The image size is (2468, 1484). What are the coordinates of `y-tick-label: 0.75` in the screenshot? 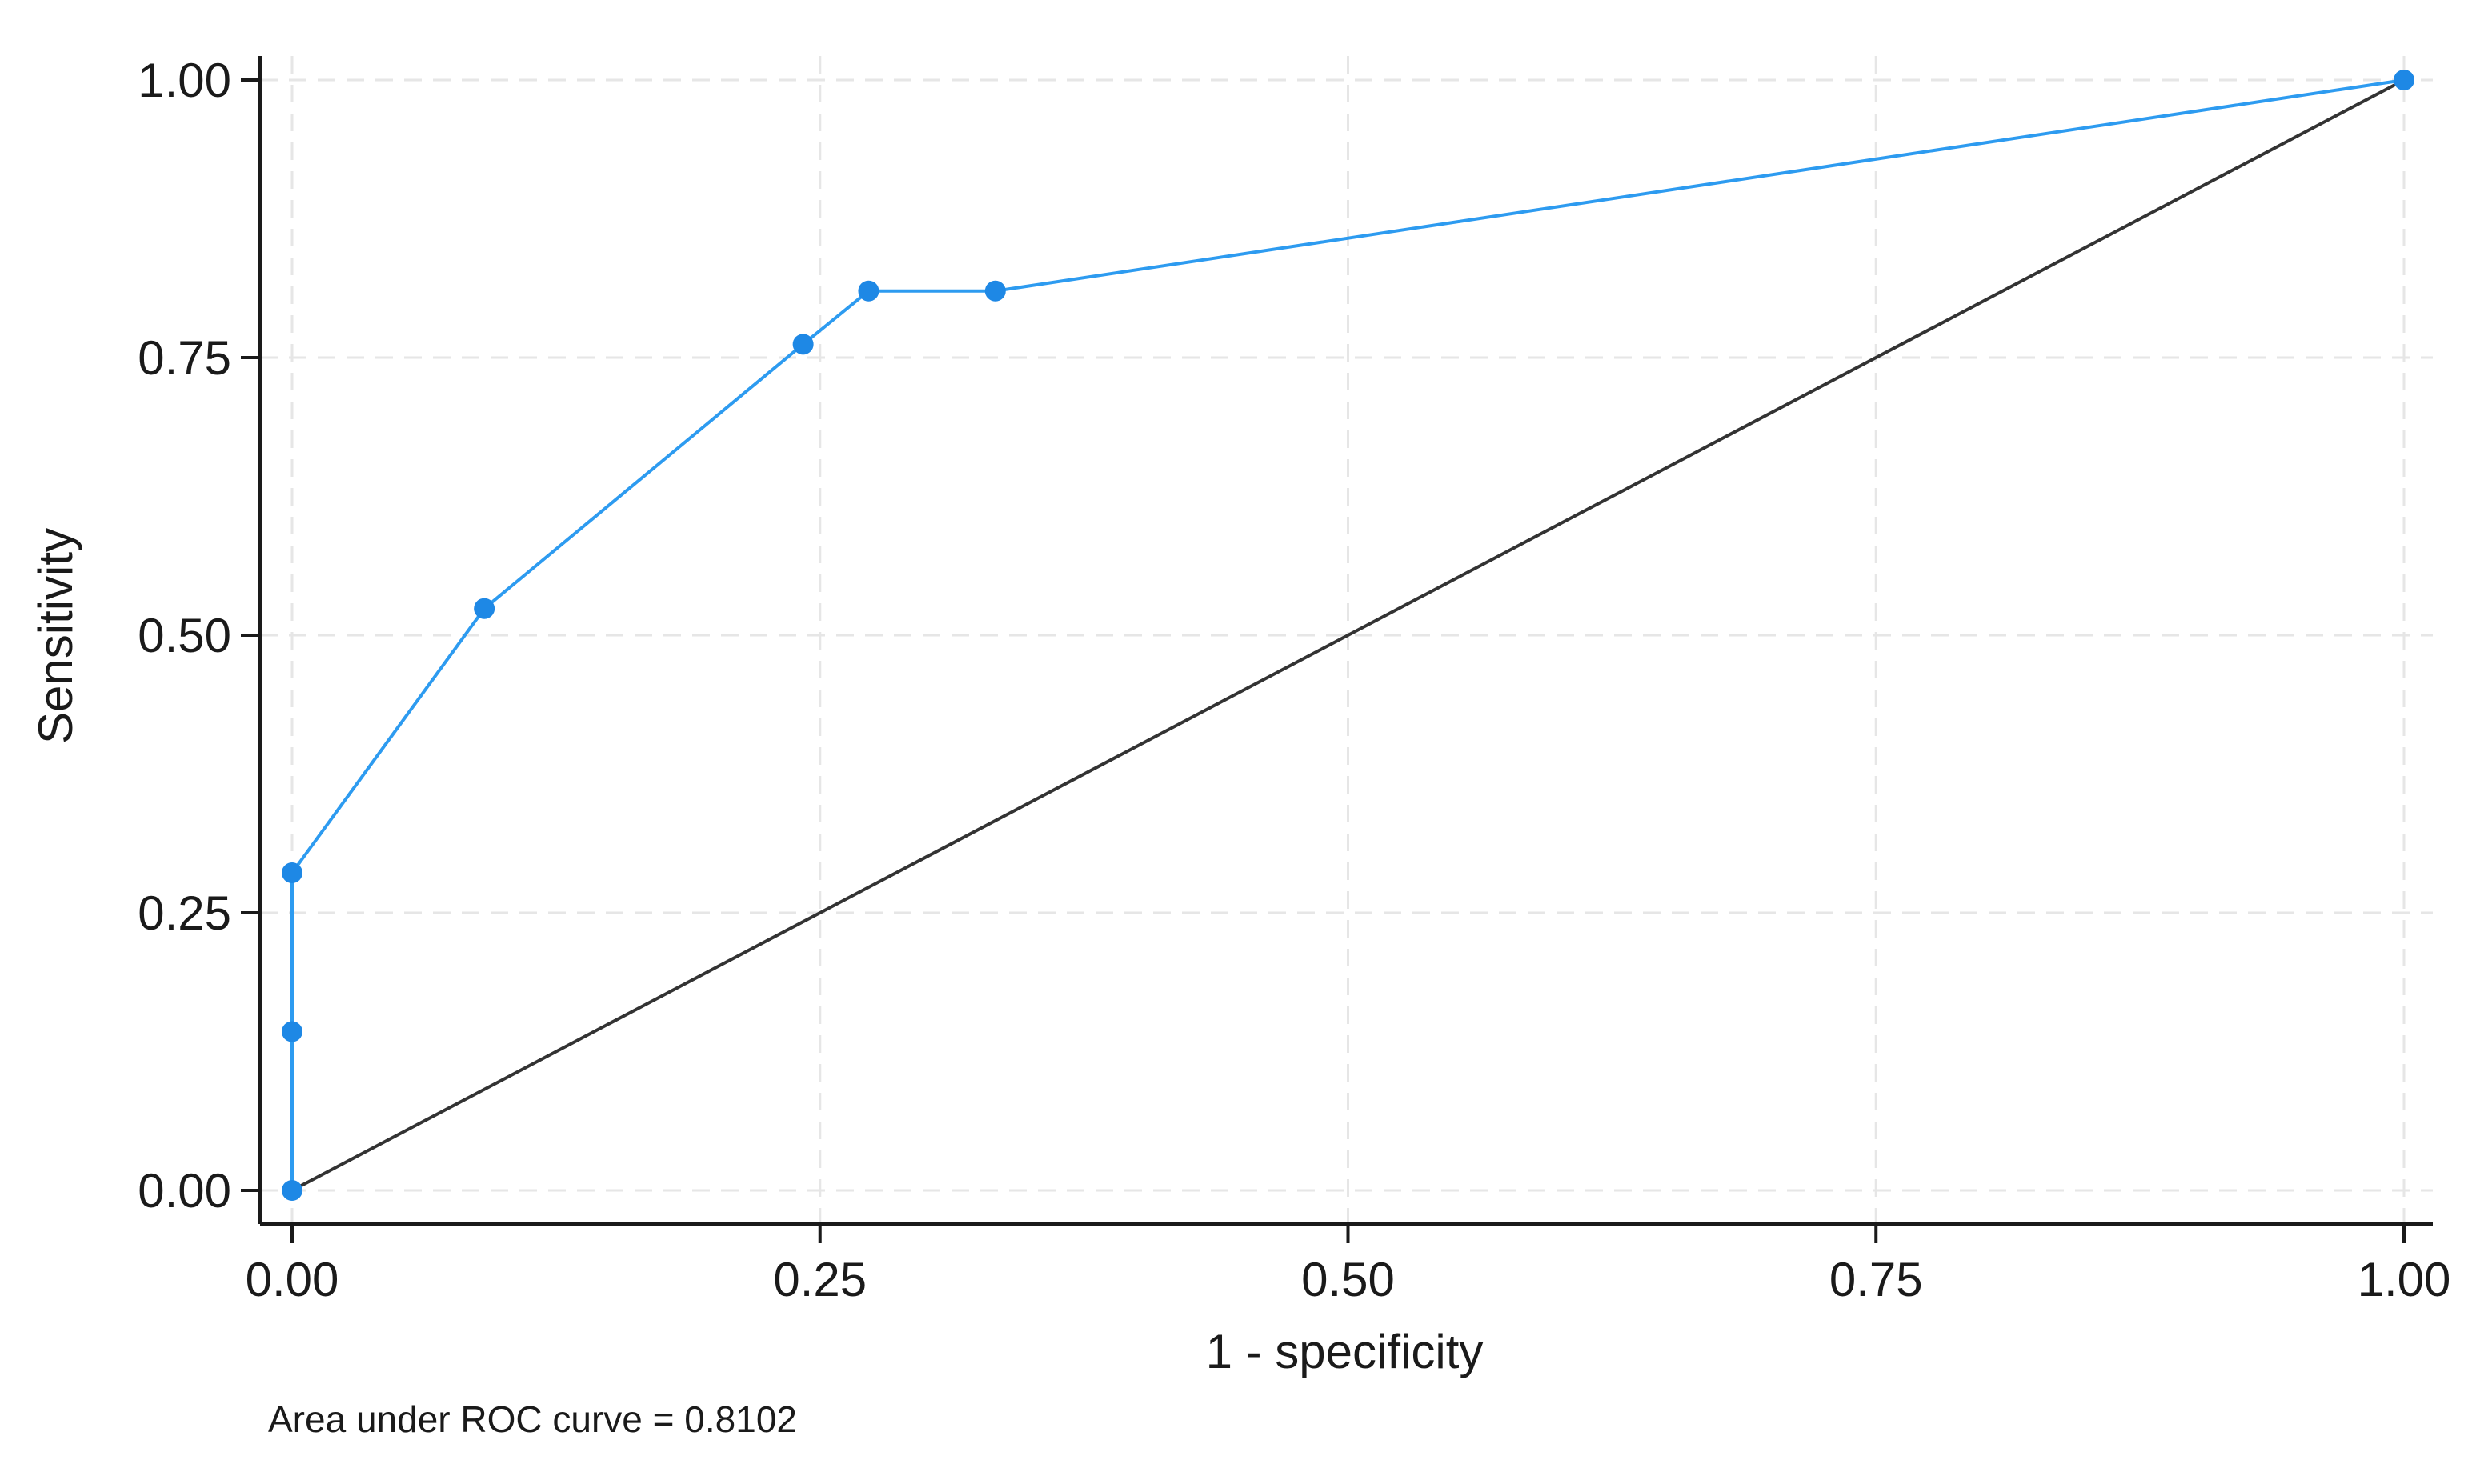 It's located at (184, 358).